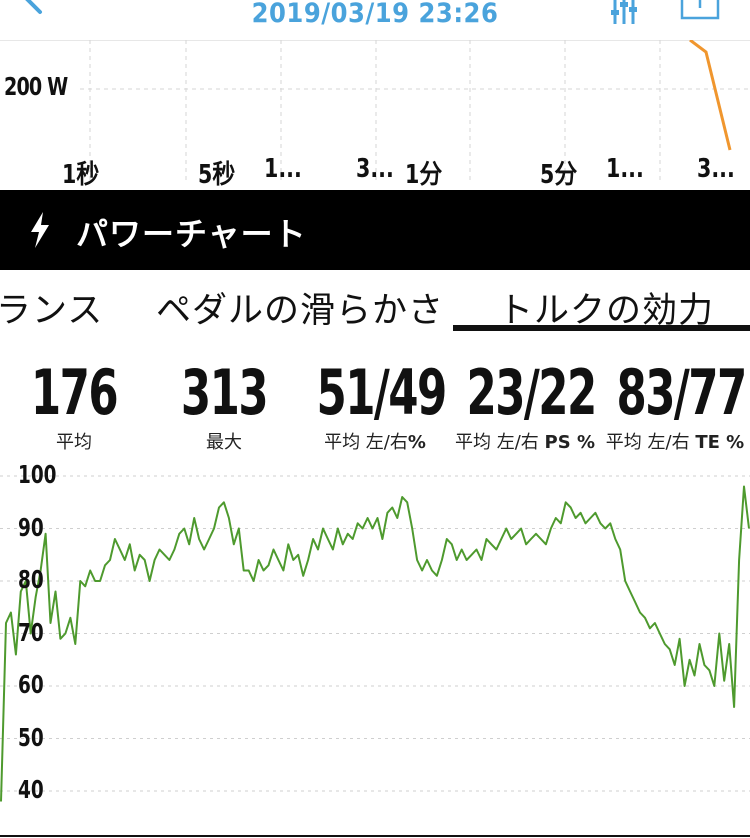  I want to click on y-tick-label: 90, so click(31, 527).